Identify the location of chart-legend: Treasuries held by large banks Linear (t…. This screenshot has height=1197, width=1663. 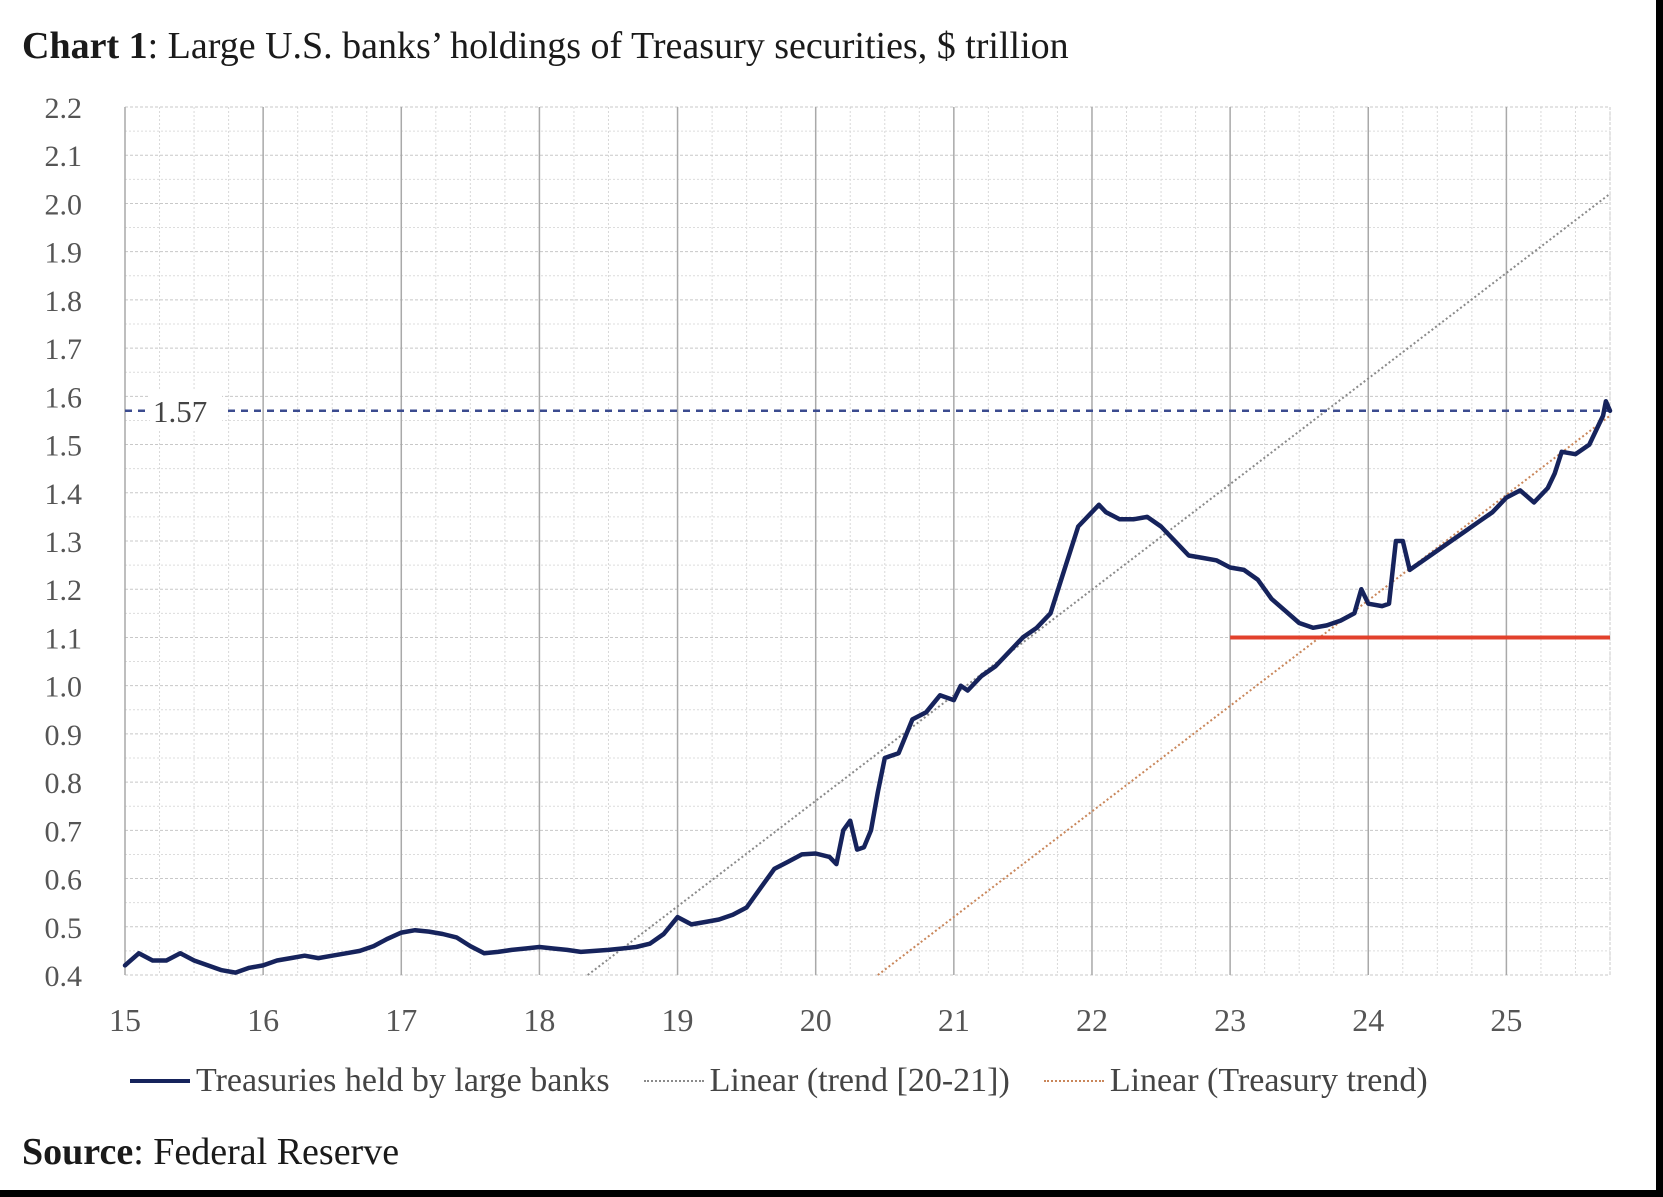
(796, 1081).